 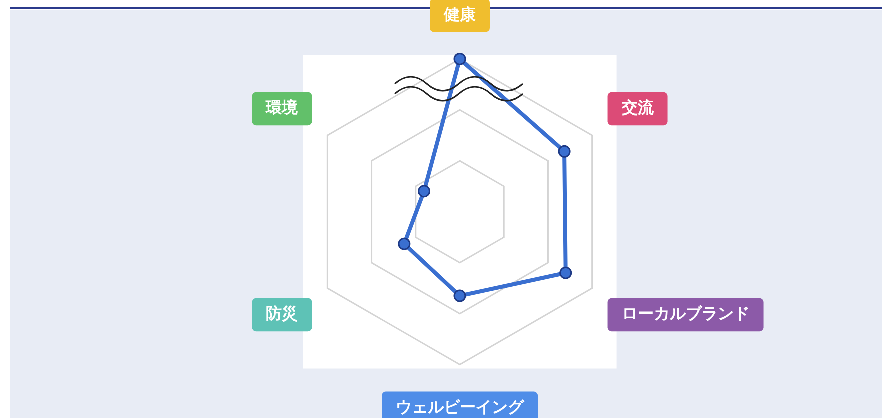 I want to click on spoke-label: 防災, so click(x=282, y=314).